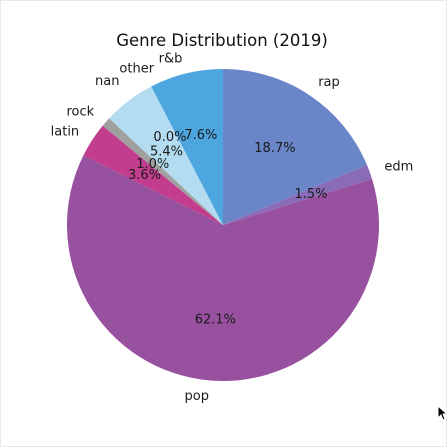  What do you see at coordinates (65, 131) in the screenshot?
I see `slice-label-latin: latin` at bounding box center [65, 131].